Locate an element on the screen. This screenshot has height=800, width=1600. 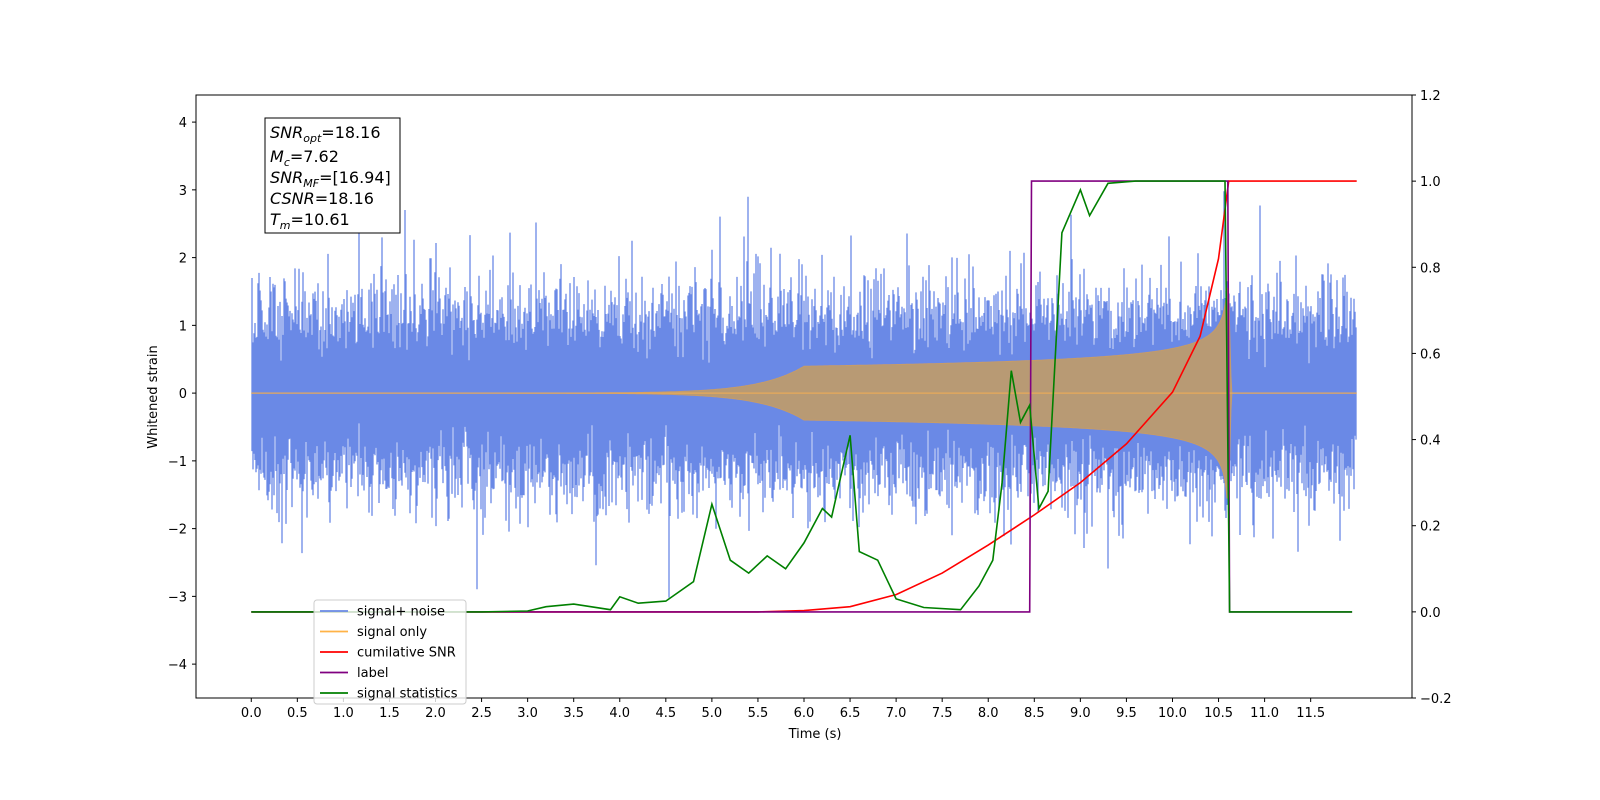
x-tick-label: 10.5 is located at coordinates (1218, 713).